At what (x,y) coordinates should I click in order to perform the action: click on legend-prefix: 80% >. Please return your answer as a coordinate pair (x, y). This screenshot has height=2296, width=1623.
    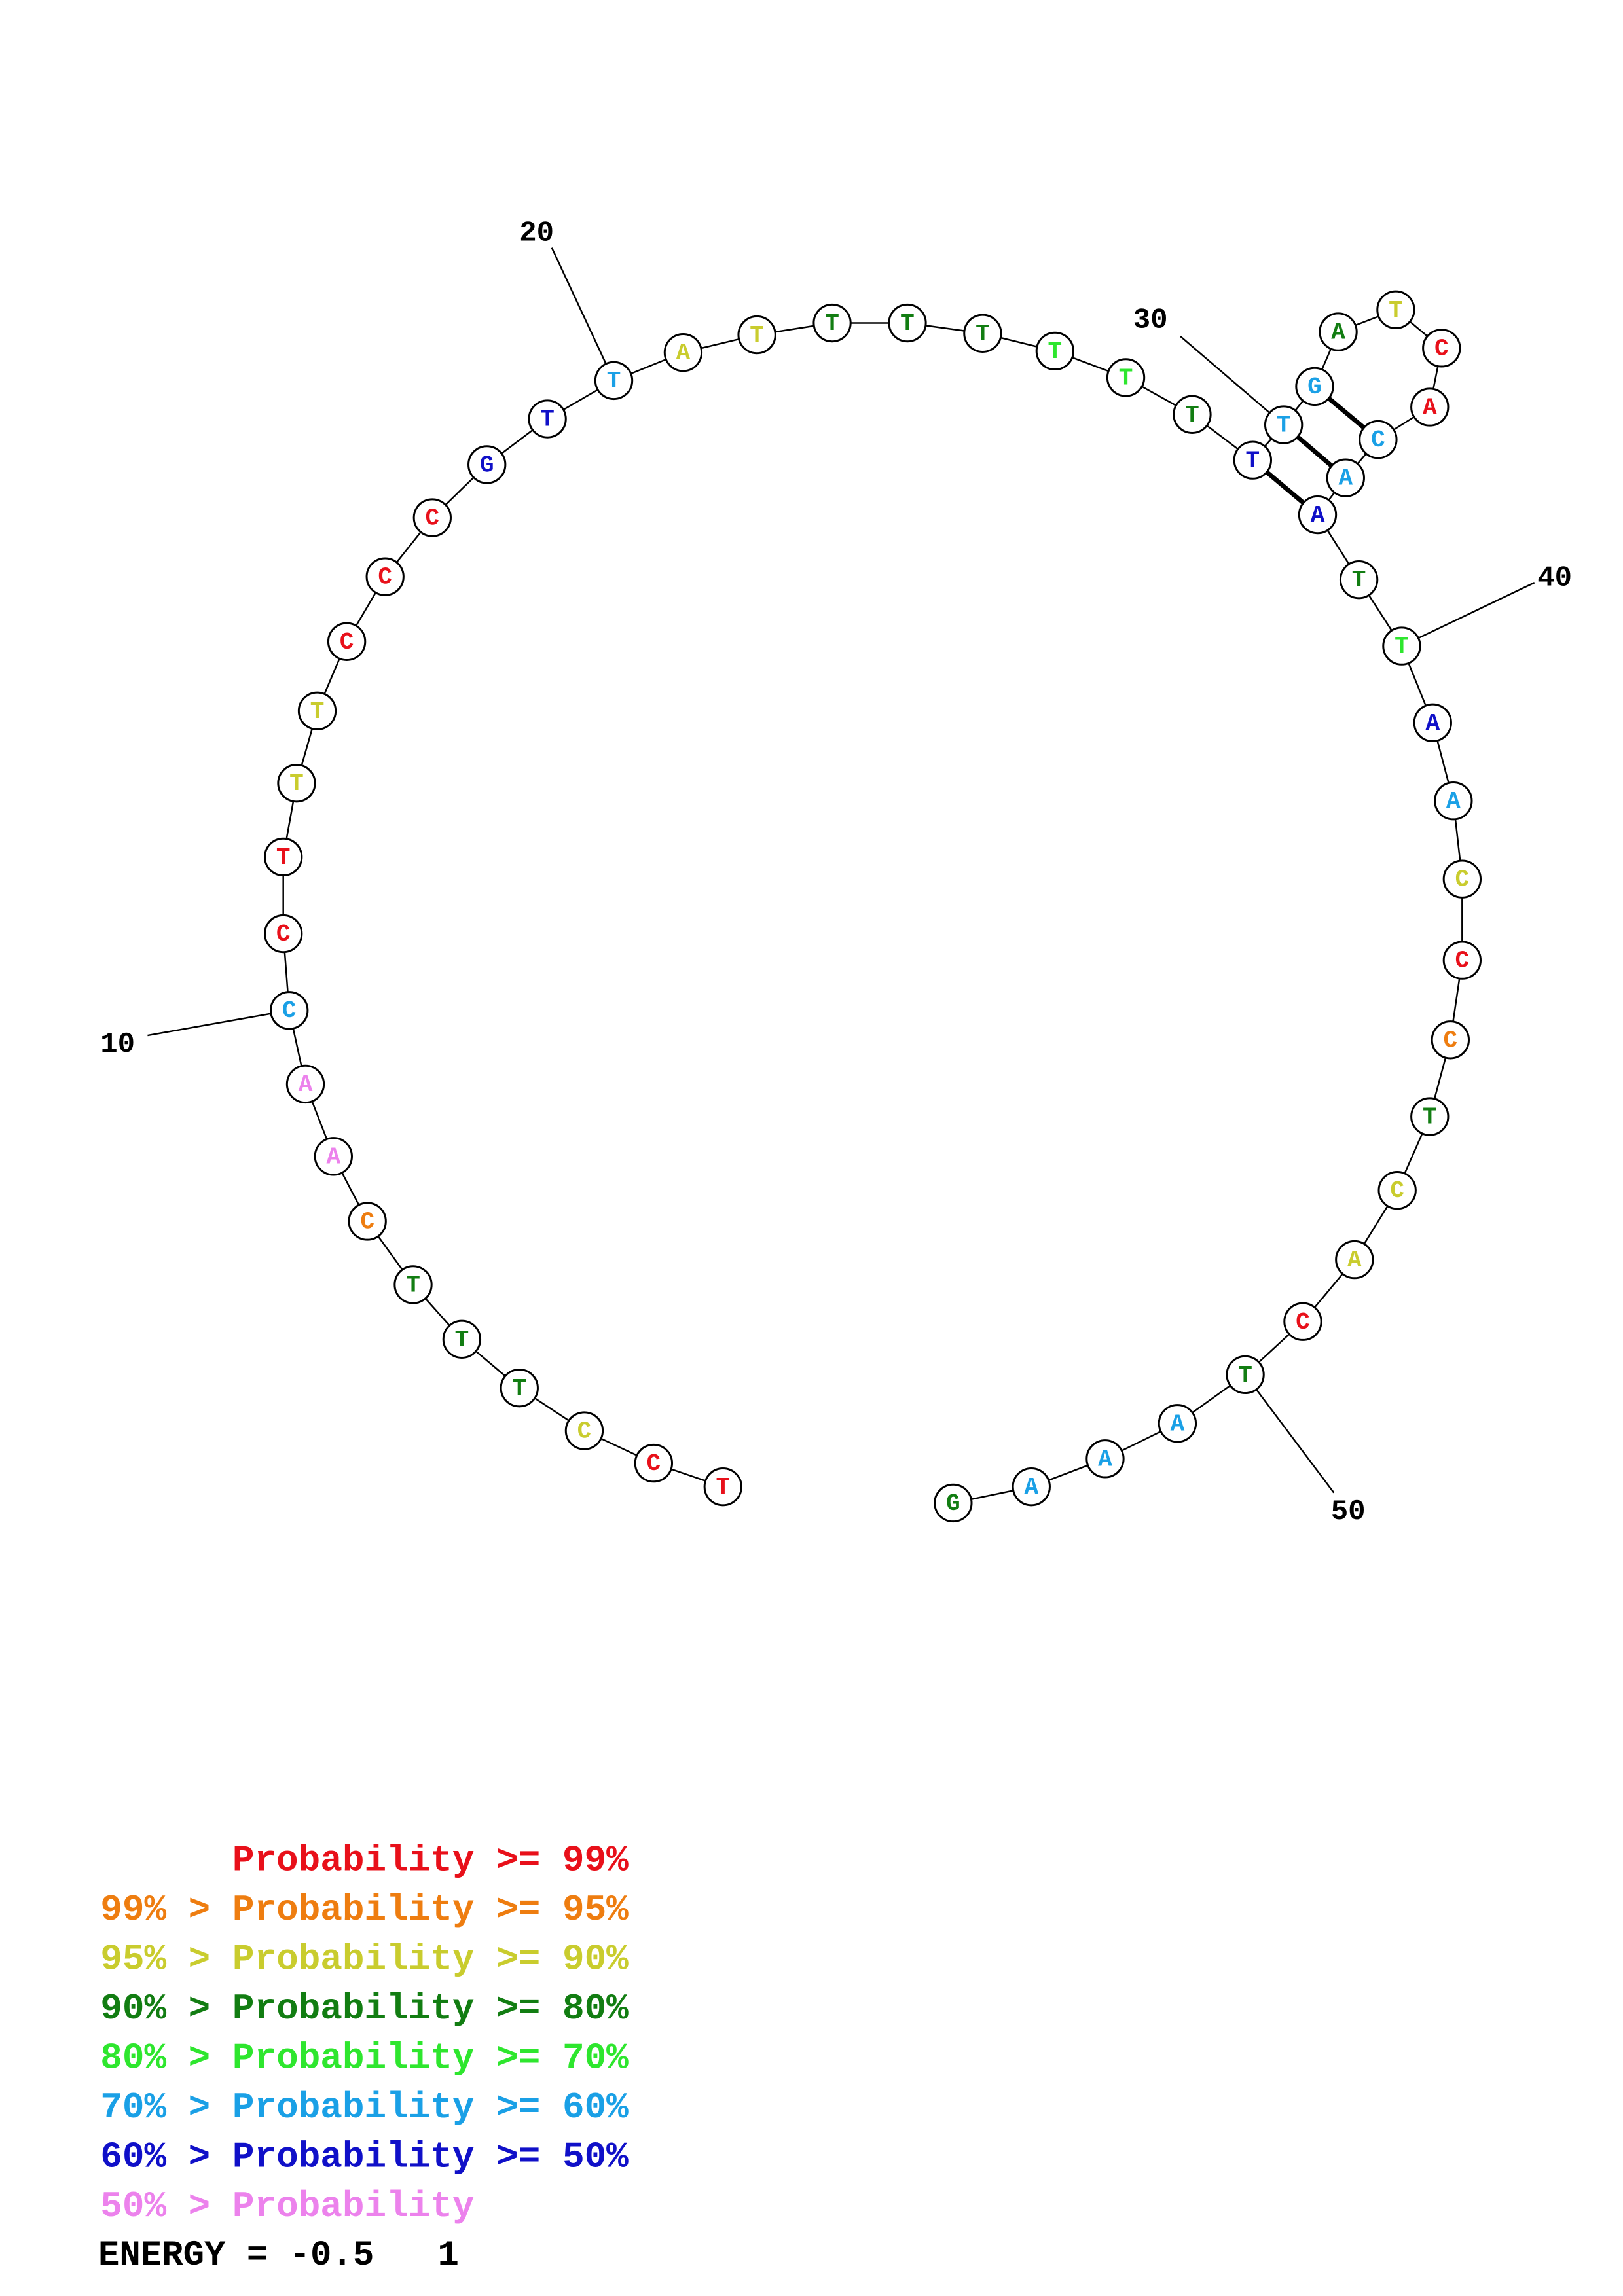
    Looking at the image, I should click on (166, 2058).